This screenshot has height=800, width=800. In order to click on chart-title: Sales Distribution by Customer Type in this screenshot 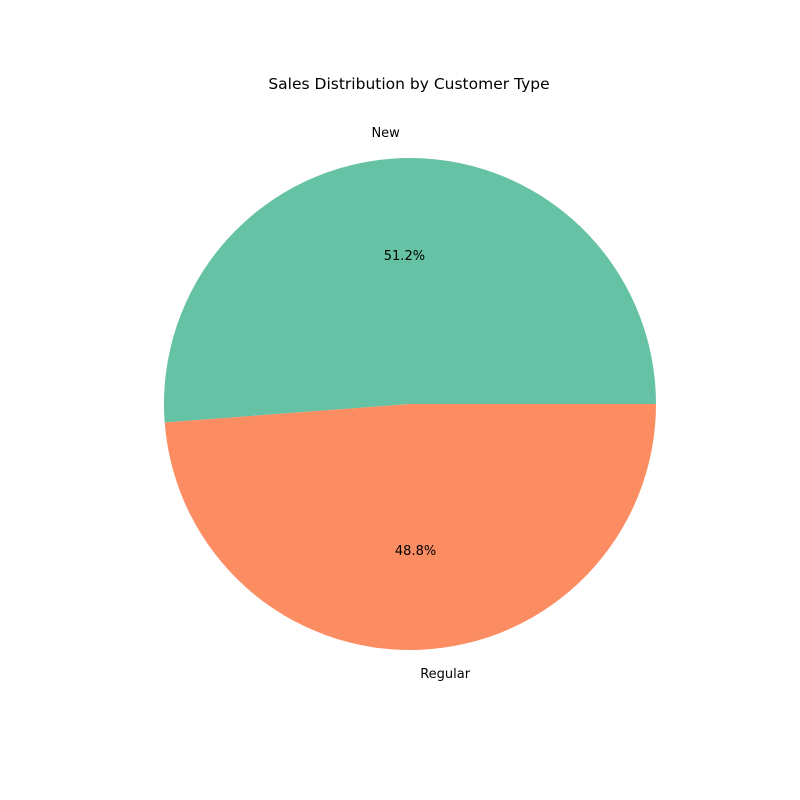, I will do `click(408, 84)`.